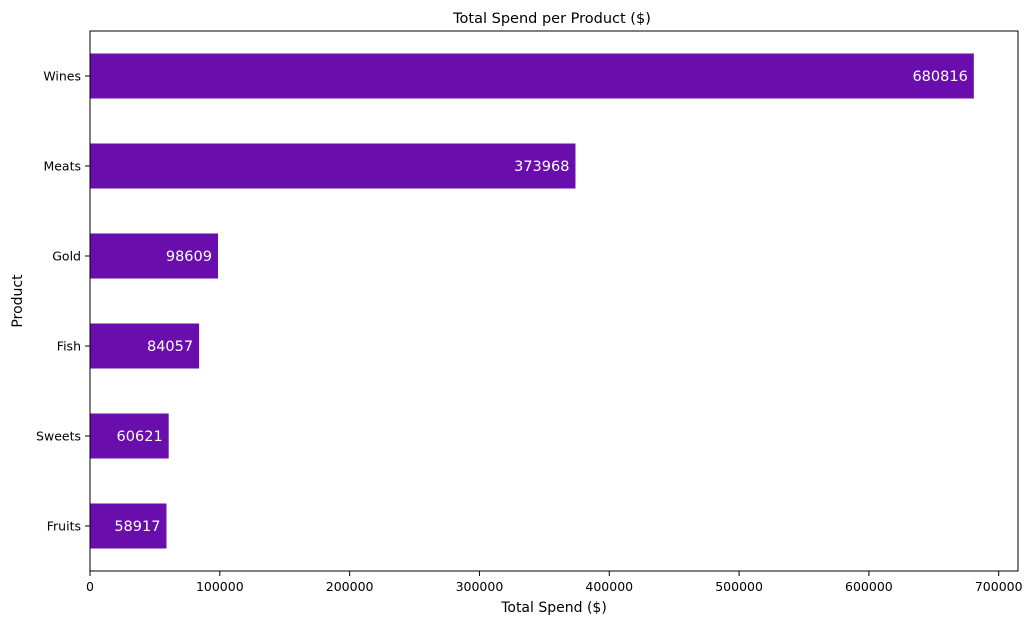 The width and height of the screenshot is (1036, 629). Describe the element at coordinates (739, 586) in the screenshot. I see `x-tick-label: 500000` at that location.